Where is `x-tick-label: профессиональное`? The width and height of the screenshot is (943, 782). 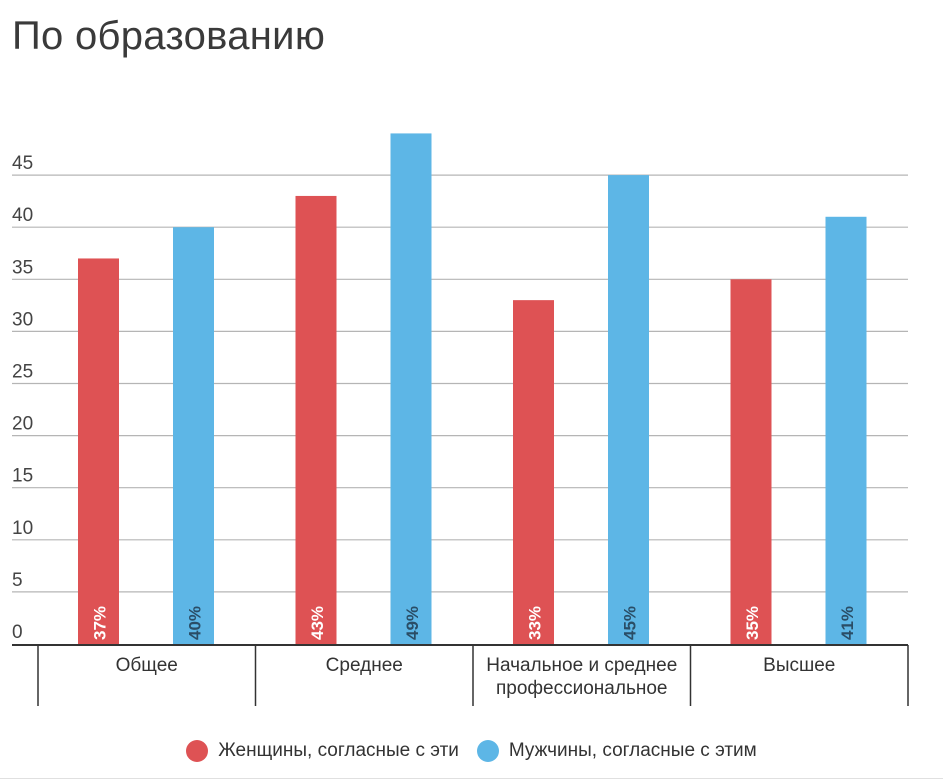 x-tick-label: профессиональное is located at coordinates (581, 688).